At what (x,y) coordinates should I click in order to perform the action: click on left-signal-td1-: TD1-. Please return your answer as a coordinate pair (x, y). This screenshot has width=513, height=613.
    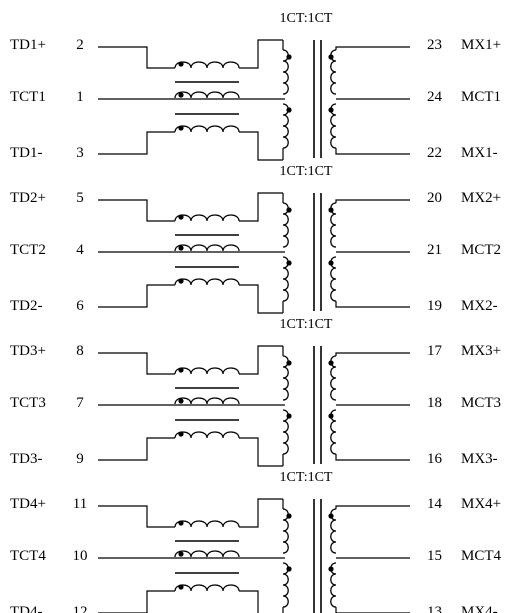
    Looking at the image, I should click on (26, 153).